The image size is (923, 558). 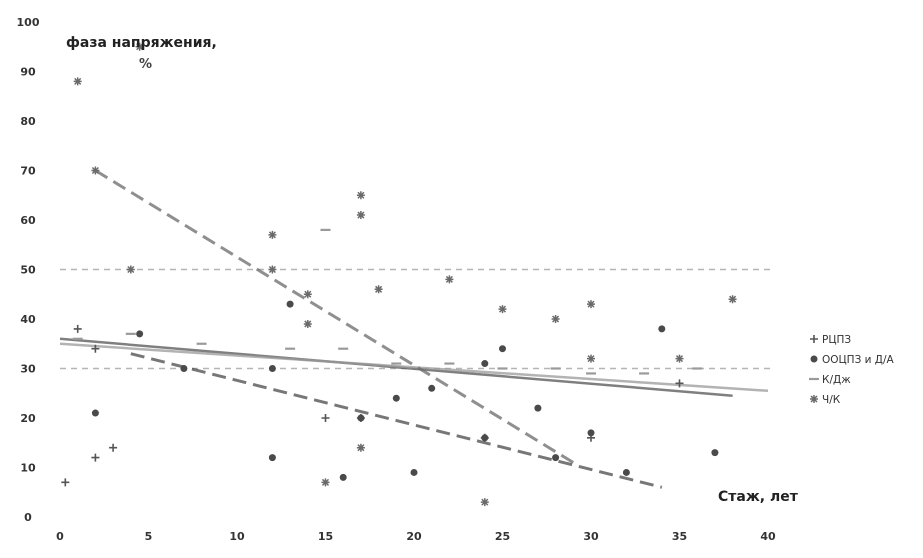 What do you see at coordinates (28, 220) in the screenshot?
I see `y-tick-label: 60` at bounding box center [28, 220].